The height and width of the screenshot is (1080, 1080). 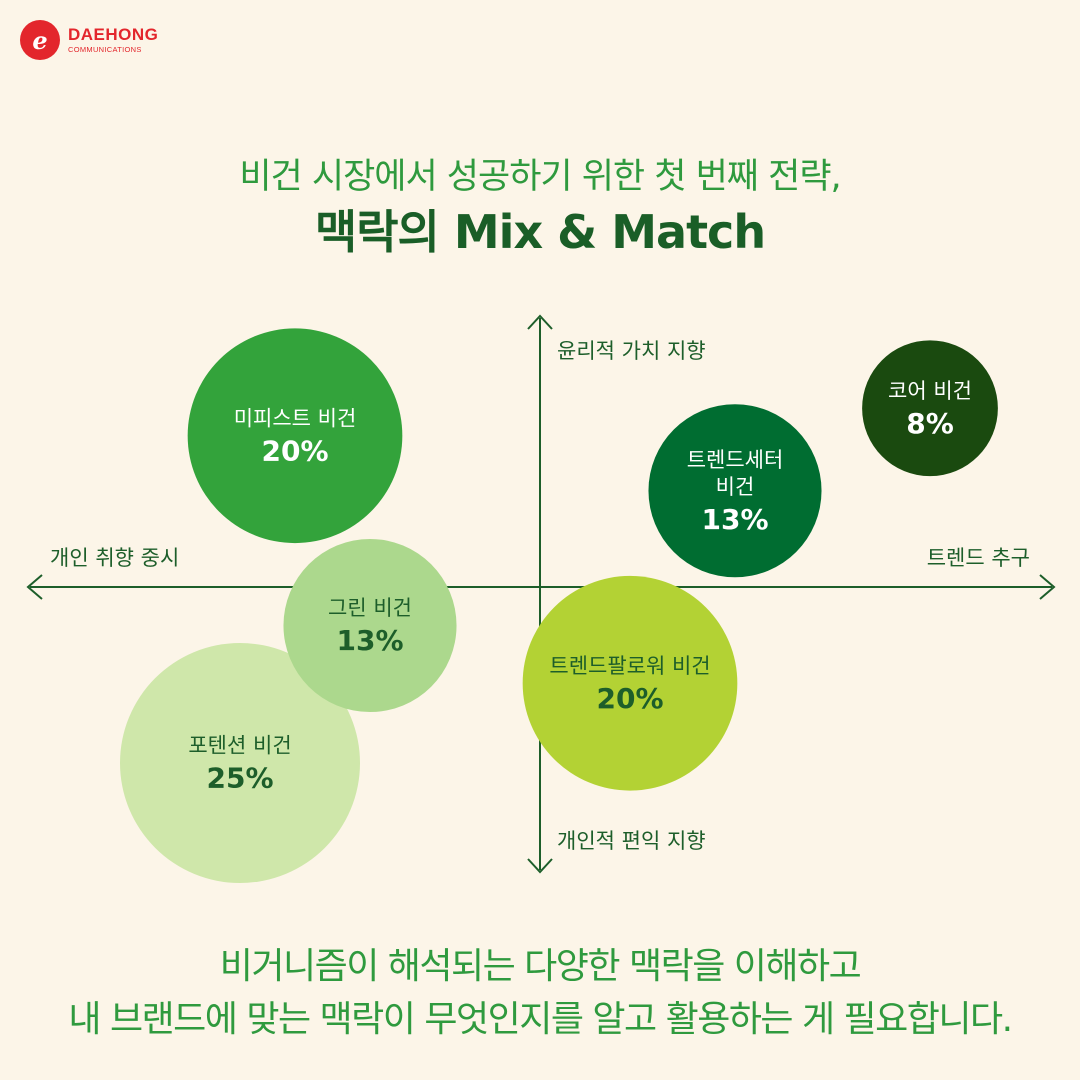 I want to click on bubble-4: 코어 비건 8%, so click(x=930, y=408).